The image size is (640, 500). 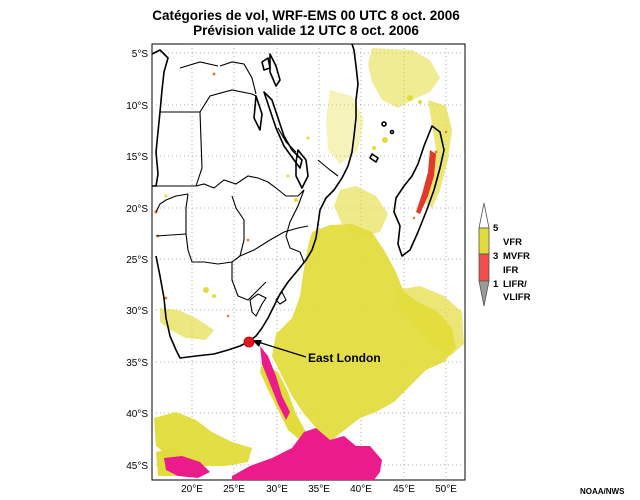 What do you see at coordinates (140, 54) in the screenshot?
I see `lat-label: 5°S` at bounding box center [140, 54].